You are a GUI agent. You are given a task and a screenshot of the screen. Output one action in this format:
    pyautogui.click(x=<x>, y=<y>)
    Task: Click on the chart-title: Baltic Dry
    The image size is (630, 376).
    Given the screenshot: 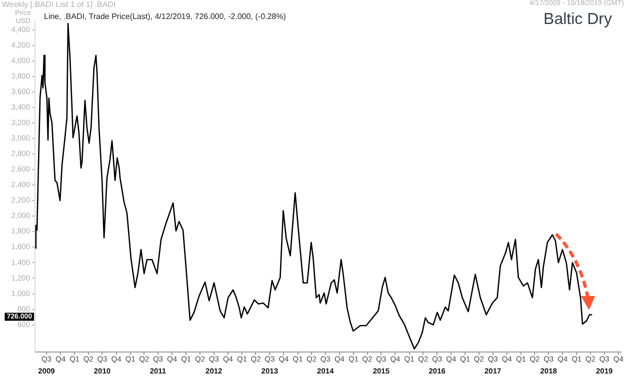 What is the action you would take?
    pyautogui.click(x=578, y=20)
    